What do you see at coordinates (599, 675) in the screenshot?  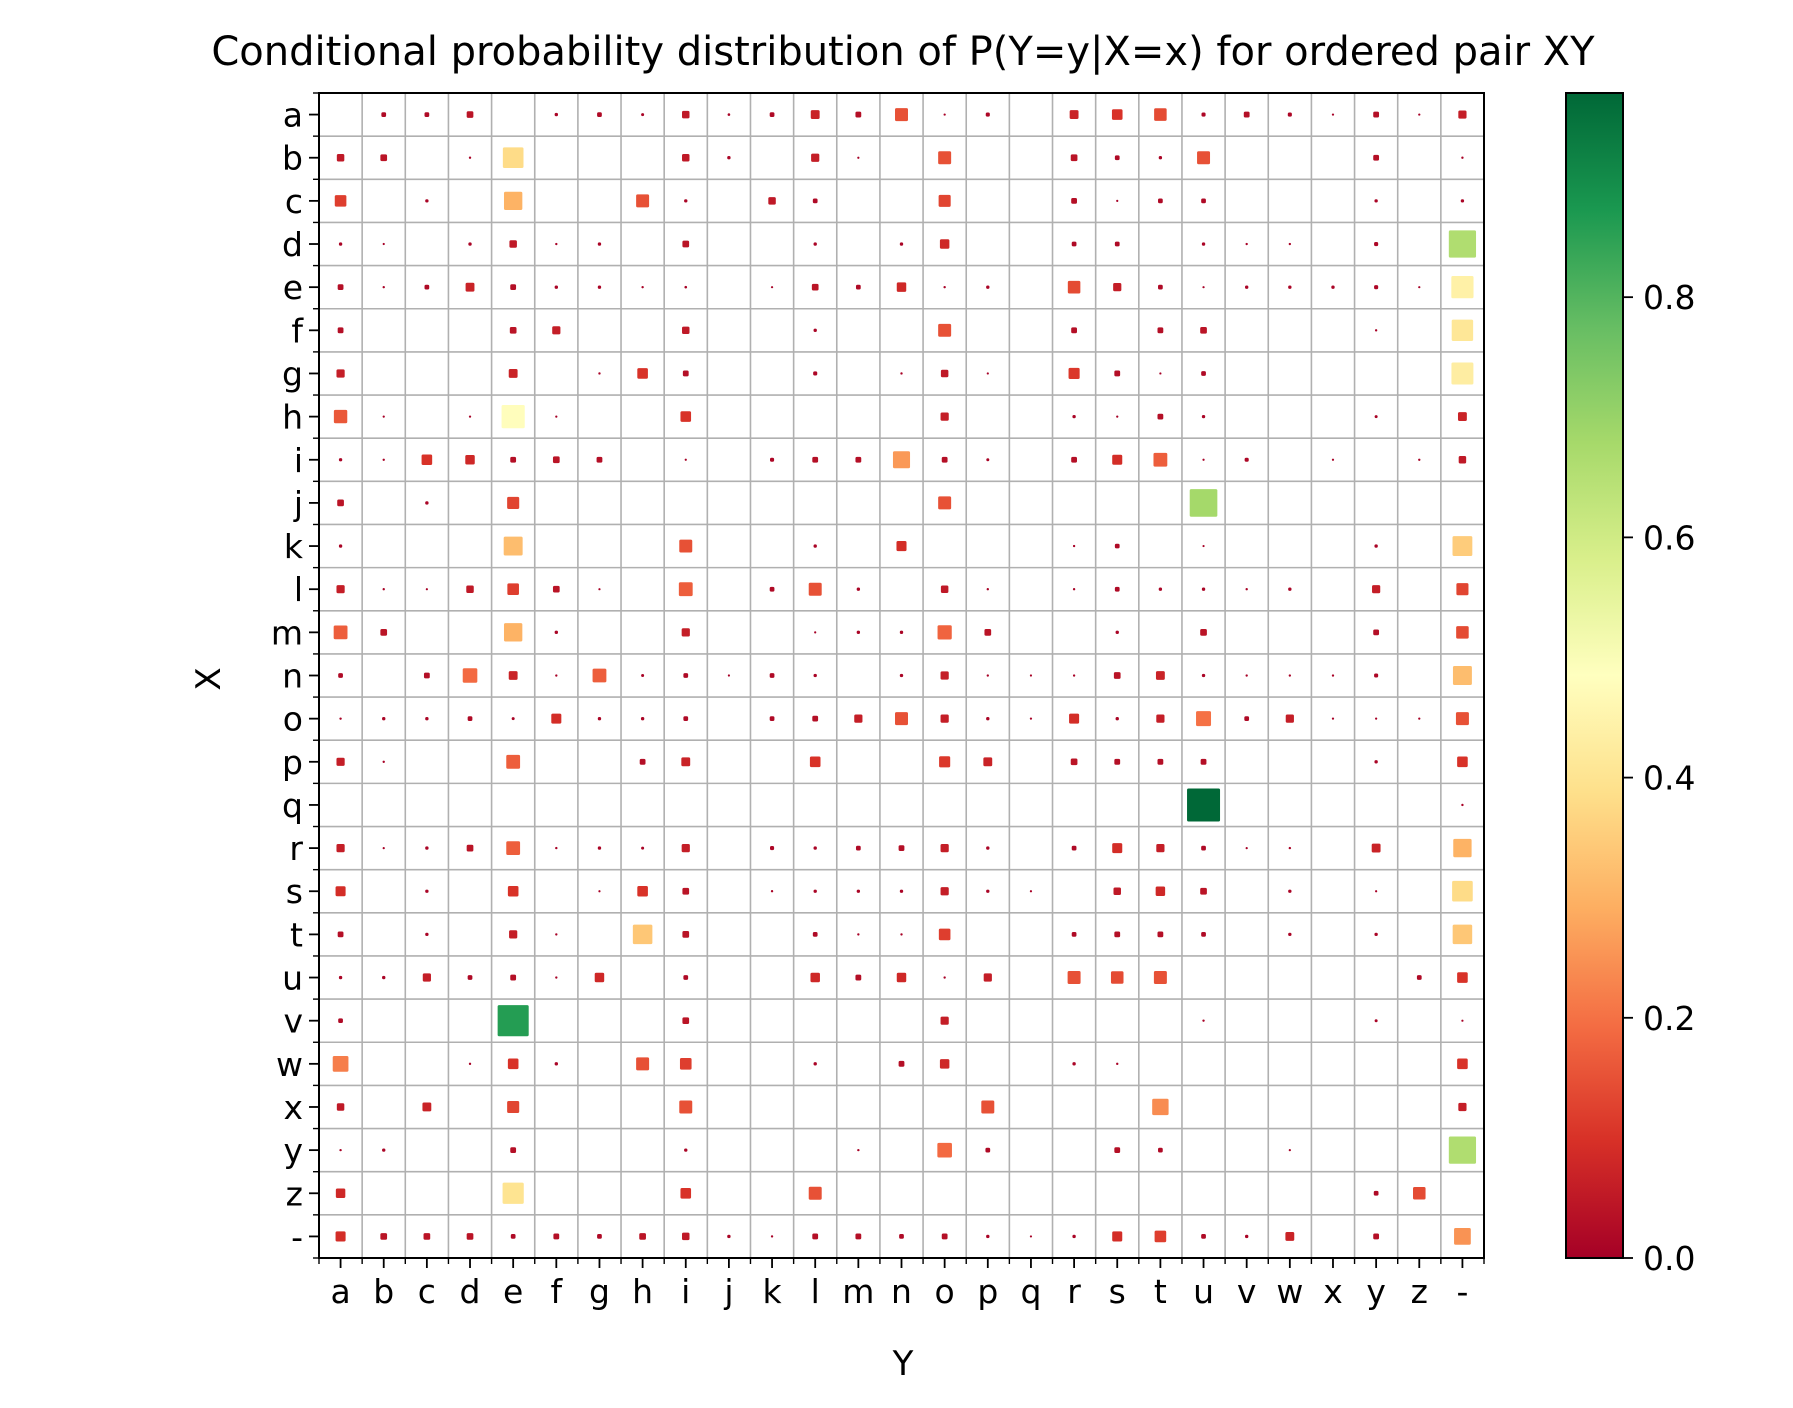 I see `cell-n-g` at bounding box center [599, 675].